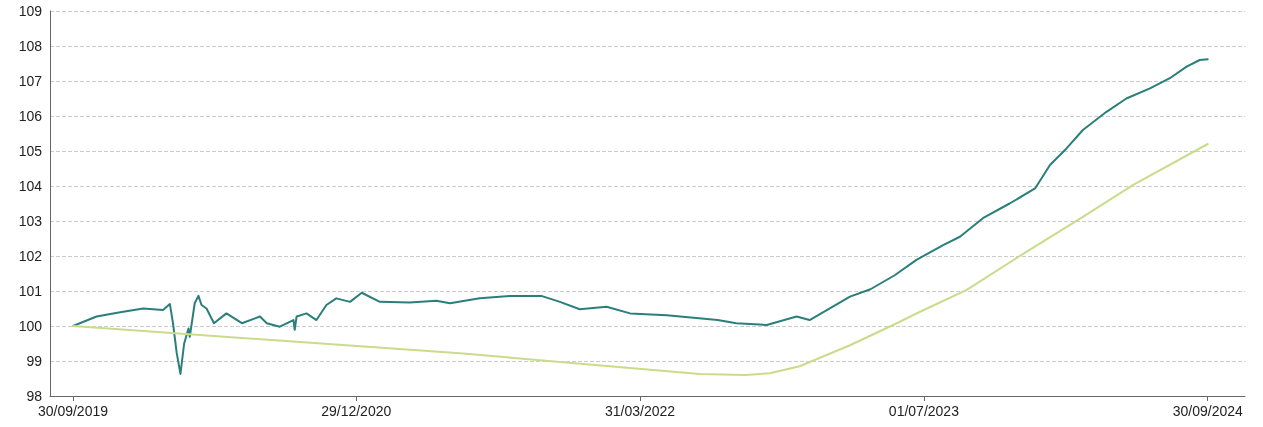  Describe the element at coordinates (30, 81) in the screenshot. I see `y-tick-label: 107` at that location.